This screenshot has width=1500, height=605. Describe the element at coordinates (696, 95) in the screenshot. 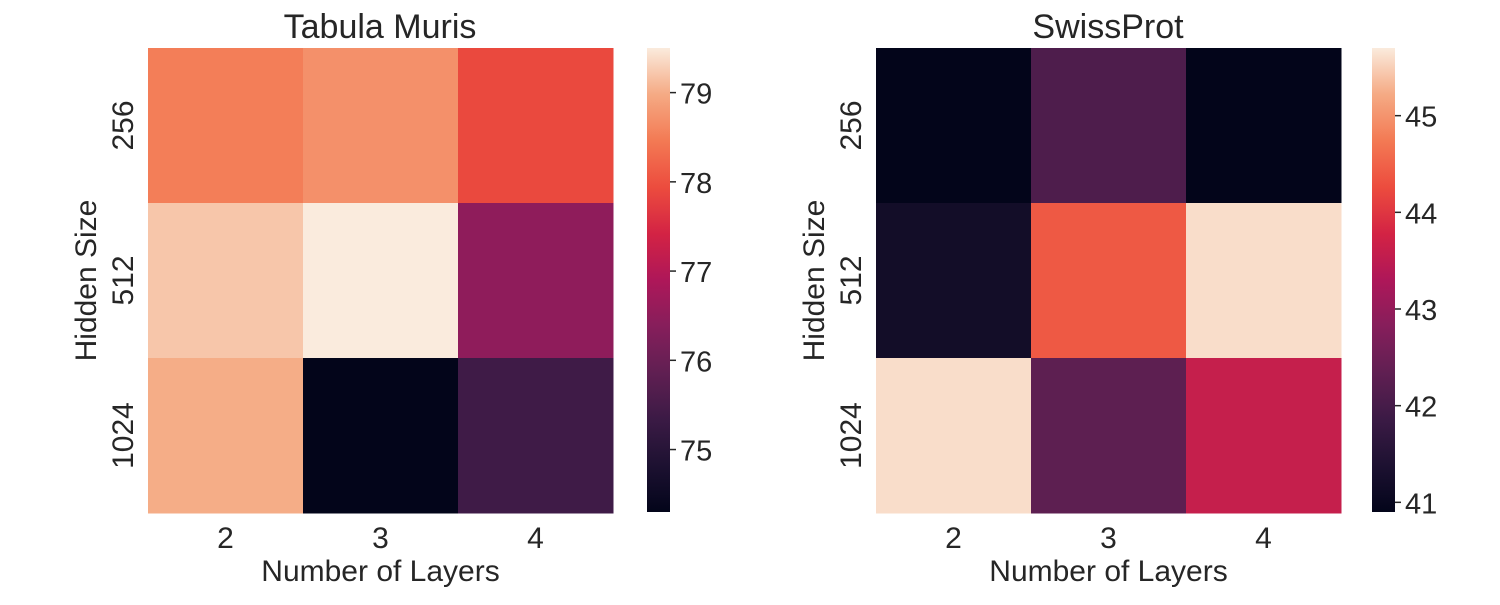

I see `colorbar-tick-label: 79` at that location.